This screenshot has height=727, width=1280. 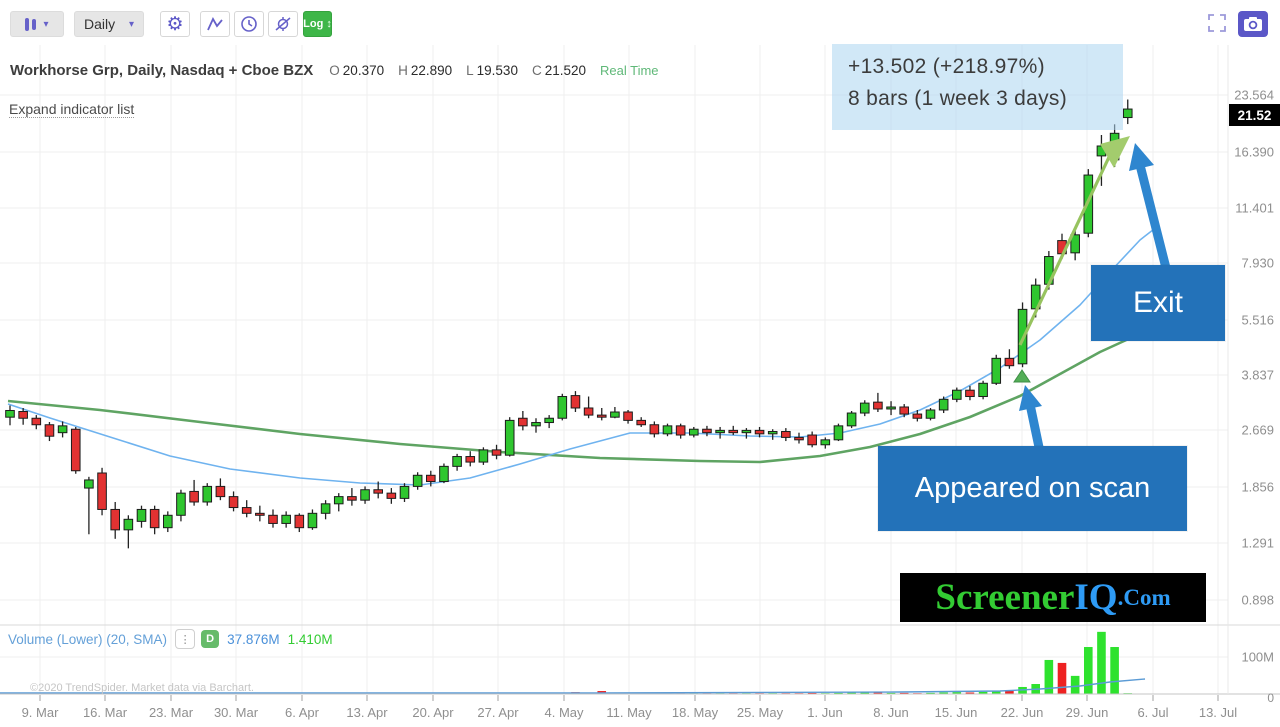 I want to click on timeframe-label: Daily, so click(x=100, y=24).